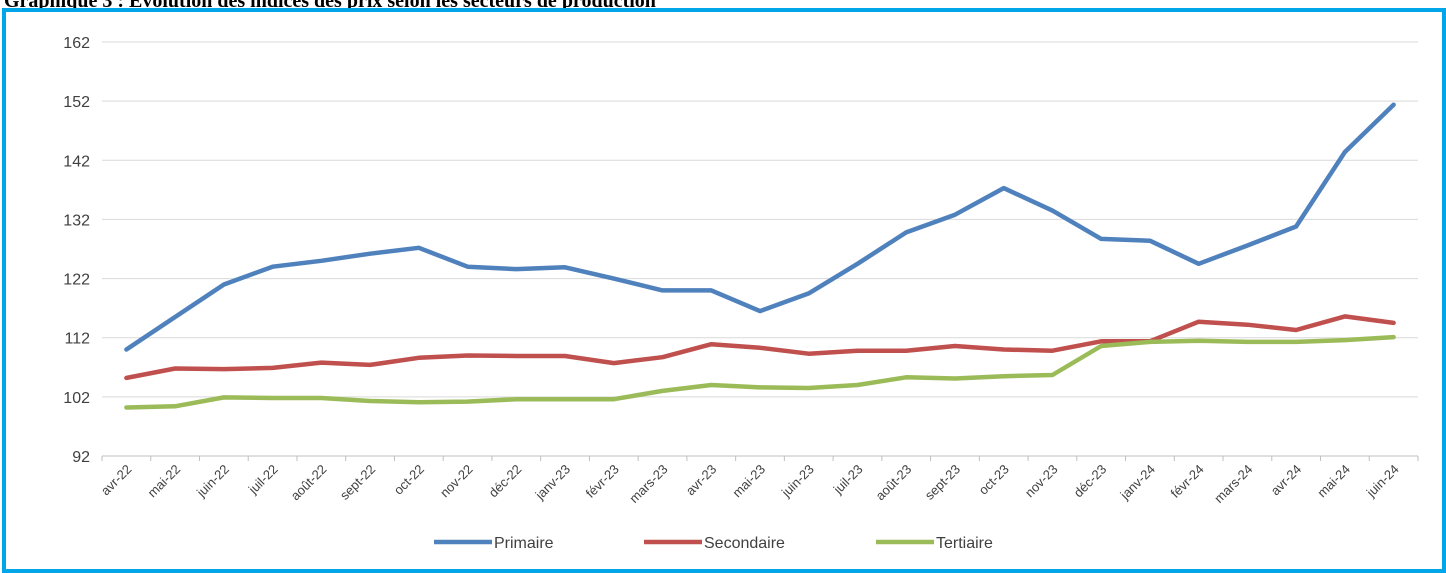 The width and height of the screenshot is (1446, 573). Describe the element at coordinates (797, 481) in the screenshot. I see `x-tick-label: juin-23` at that location.